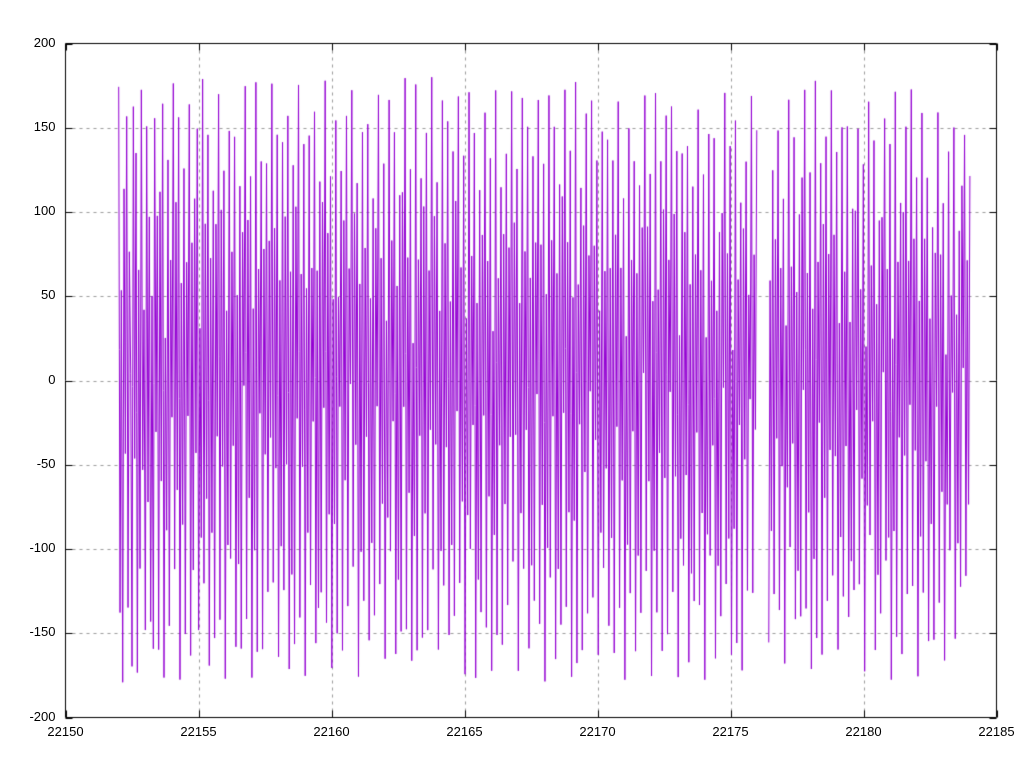 The image size is (1024, 768). I want to click on x-axis-tick-label: 22180, so click(863, 731).